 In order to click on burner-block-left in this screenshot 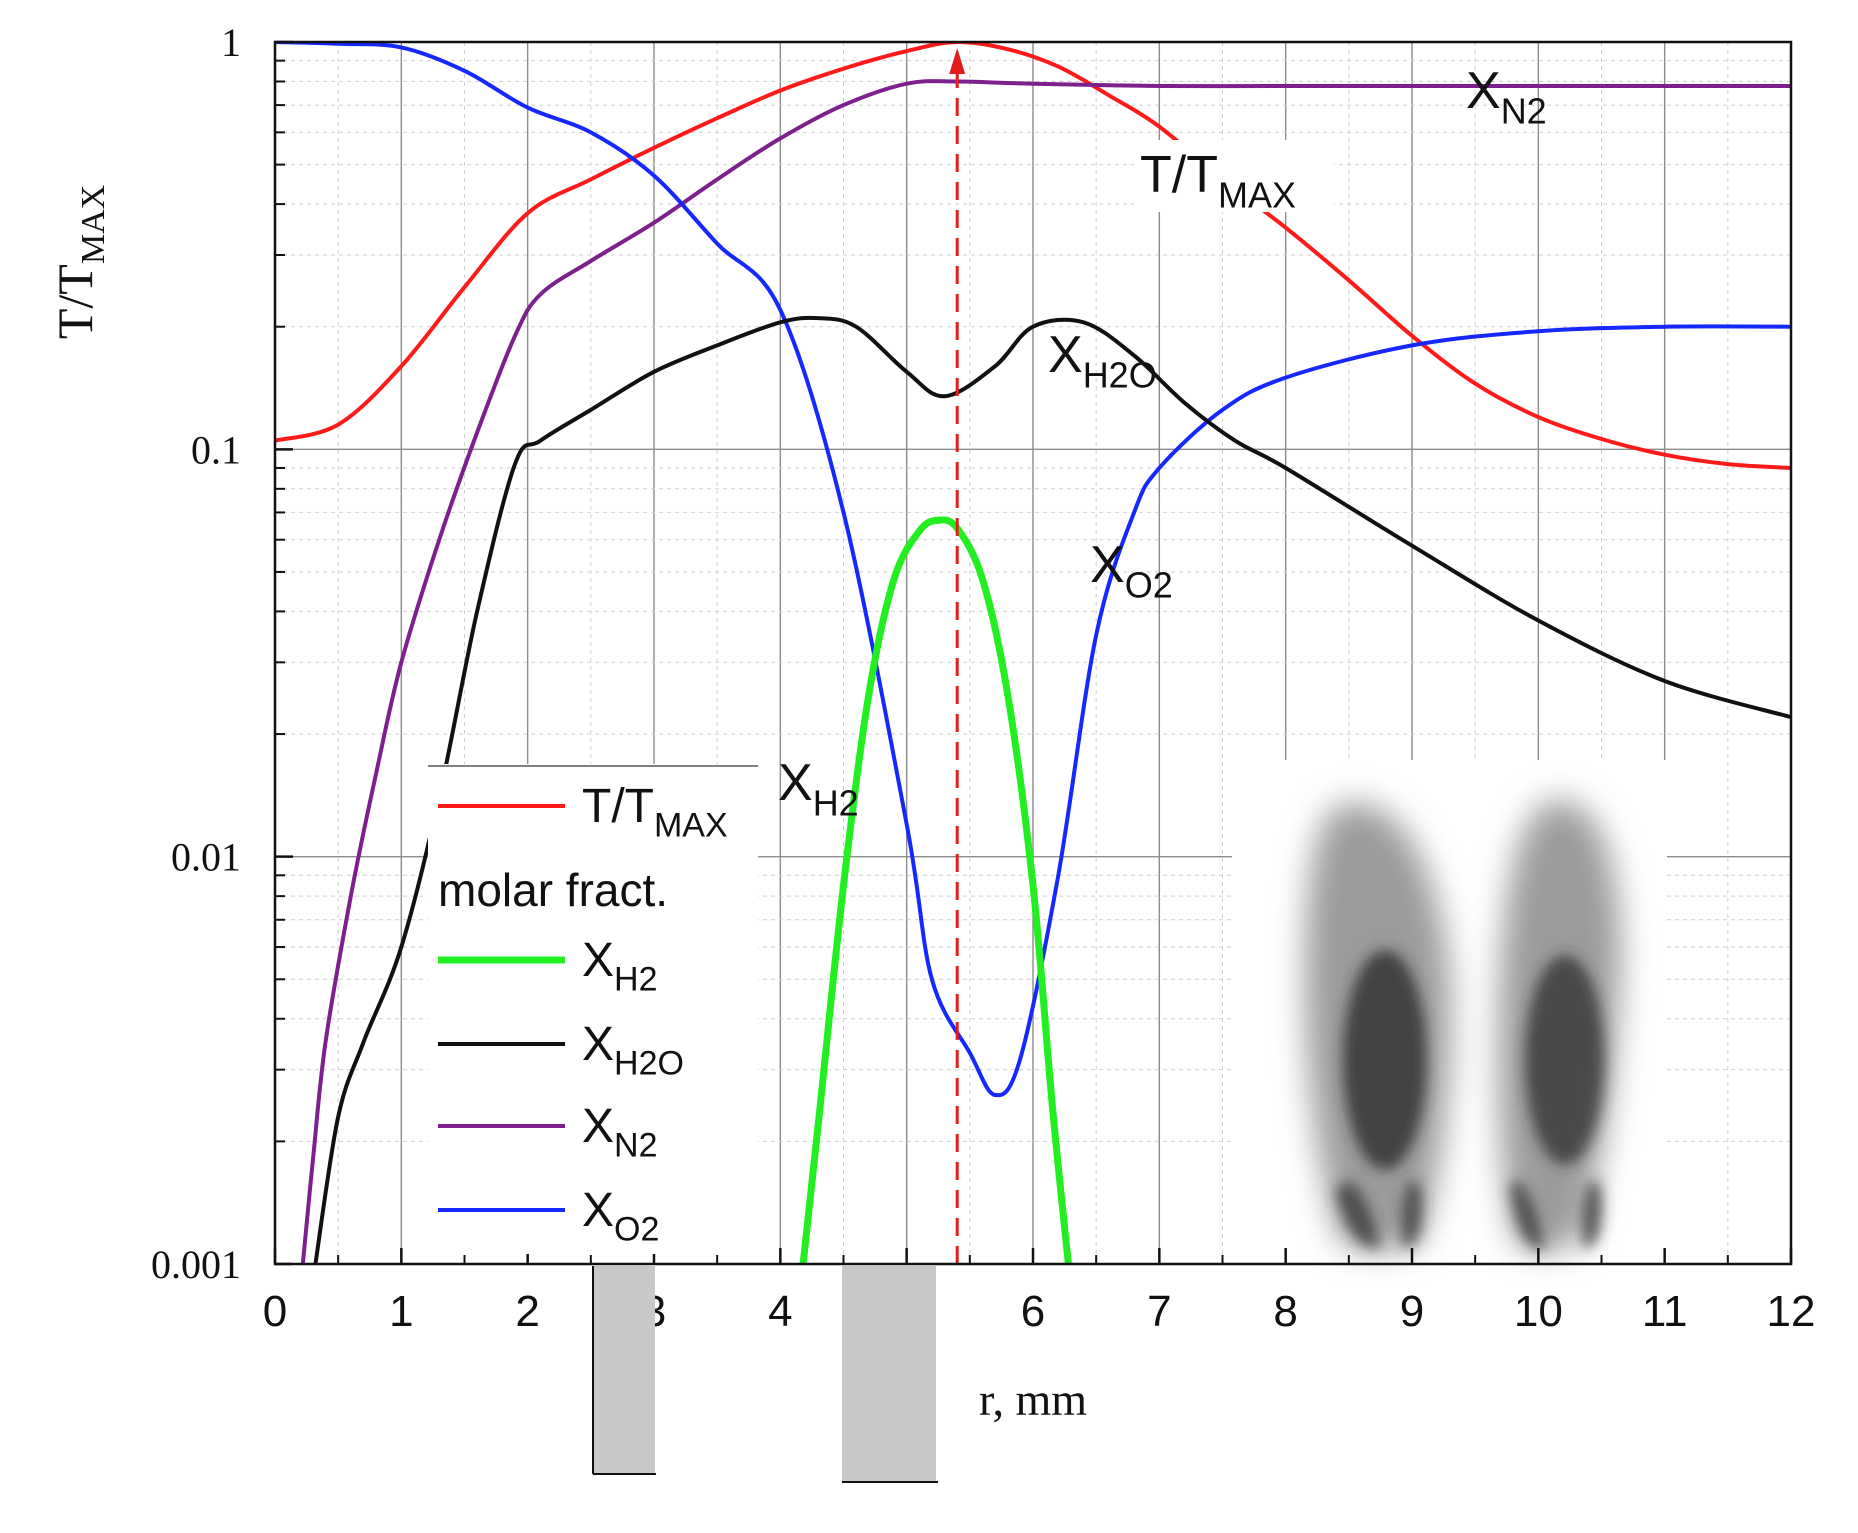, I will do `click(624, 1369)`.